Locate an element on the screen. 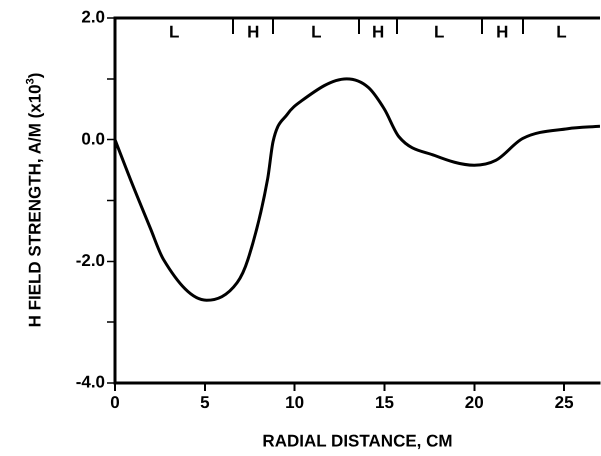 This screenshot has width=601, height=456. y-tick-label: -4.0 is located at coordinates (90, 382).